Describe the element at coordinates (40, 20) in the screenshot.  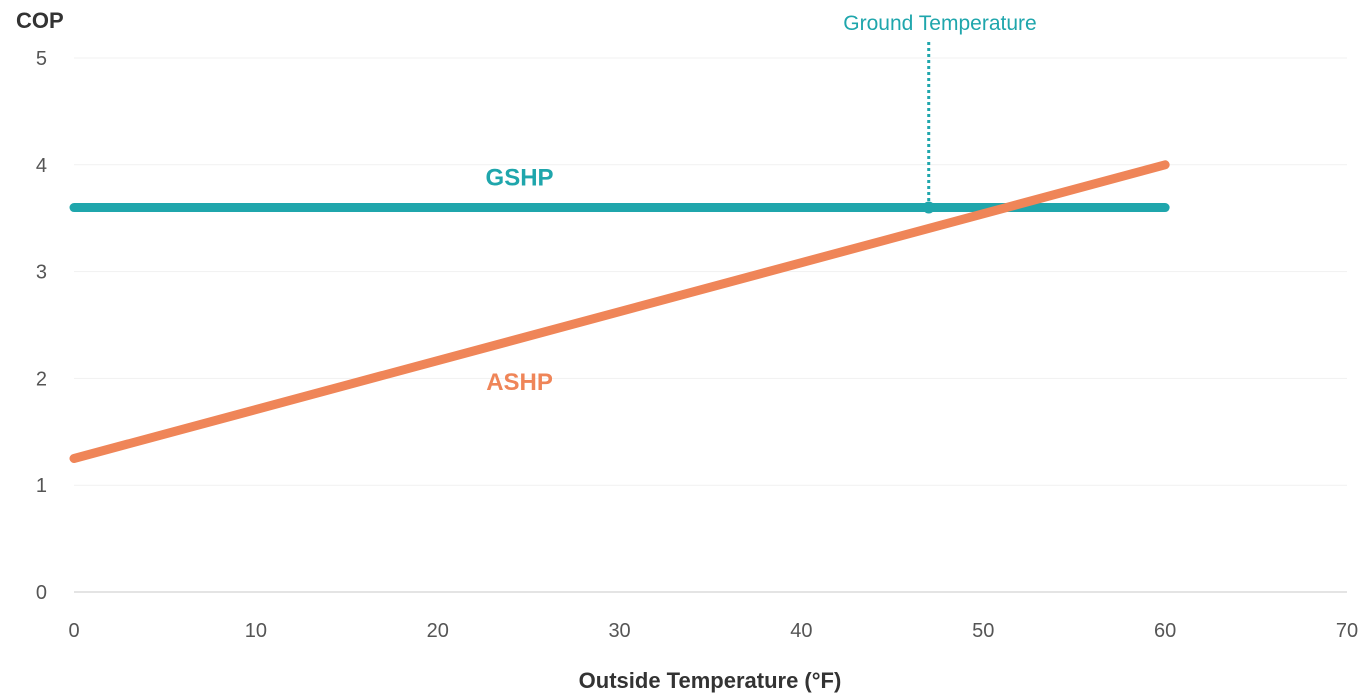
I see `y-axis-title: COP` at that location.